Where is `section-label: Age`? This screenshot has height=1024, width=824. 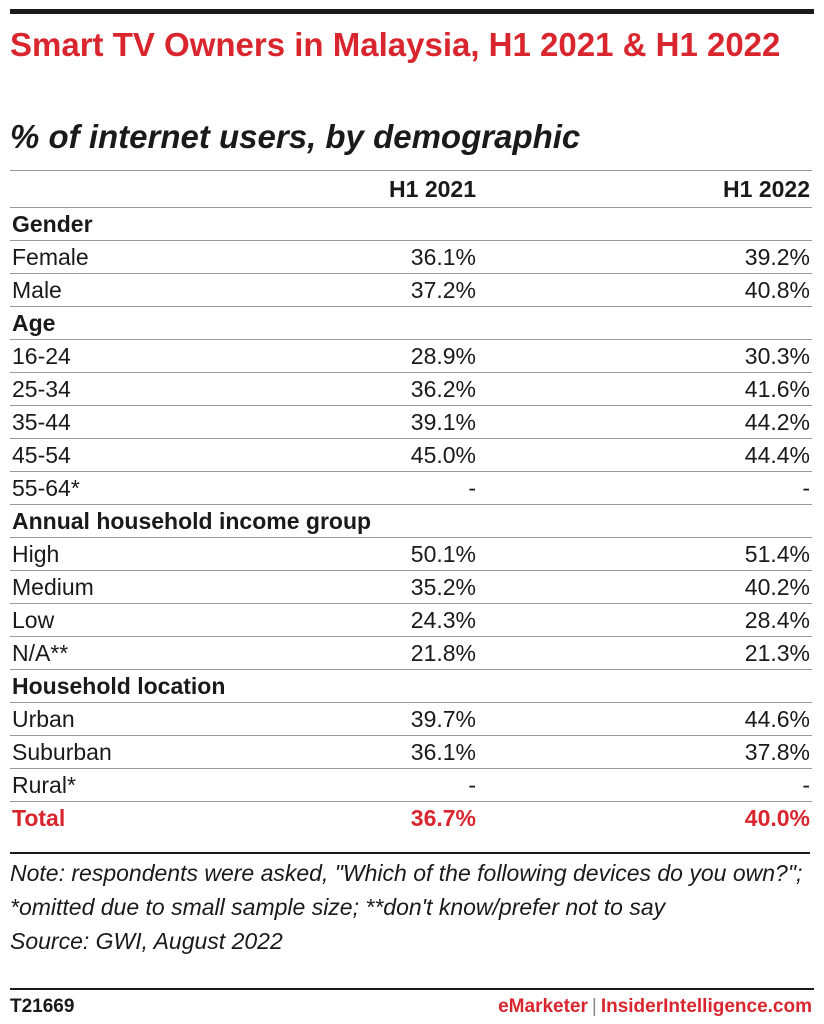
section-label: Age is located at coordinates (34, 323).